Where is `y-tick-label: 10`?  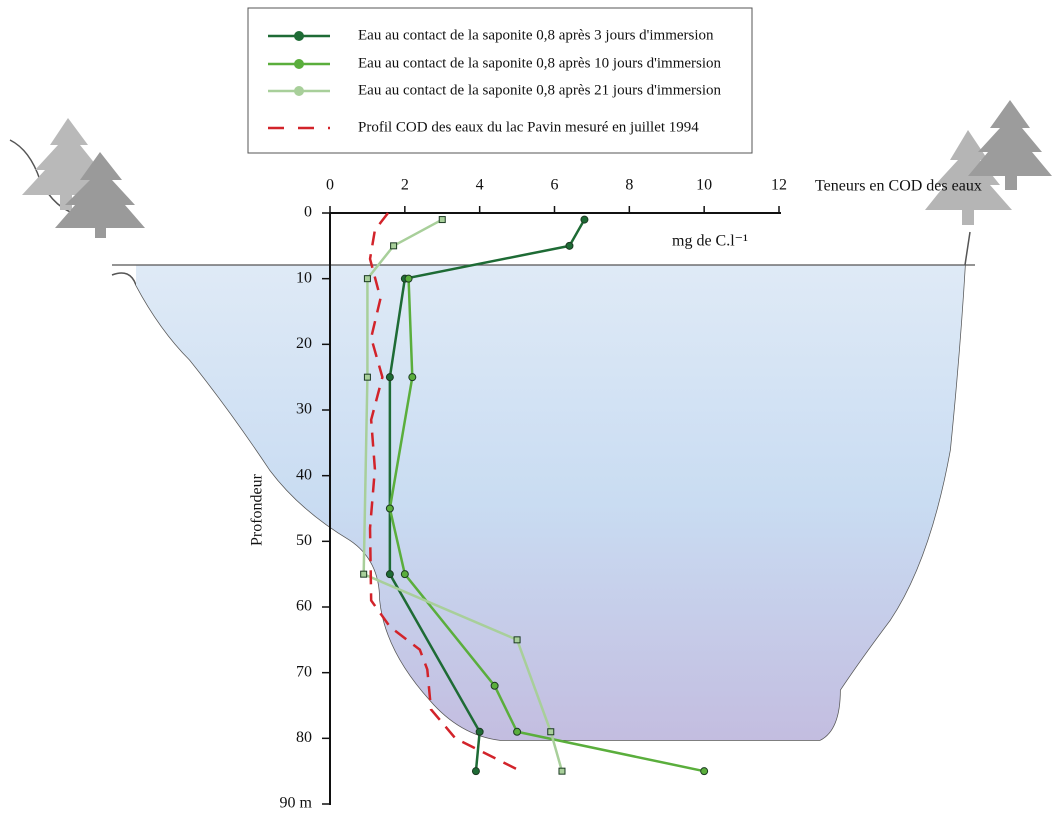 y-tick-label: 10 is located at coordinates (304, 277).